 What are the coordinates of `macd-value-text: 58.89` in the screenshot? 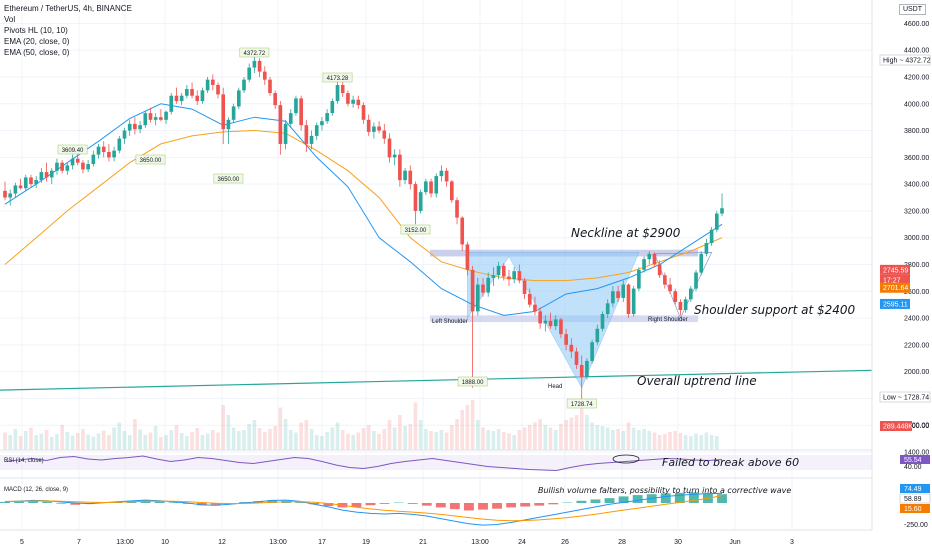 It's located at (913, 499).